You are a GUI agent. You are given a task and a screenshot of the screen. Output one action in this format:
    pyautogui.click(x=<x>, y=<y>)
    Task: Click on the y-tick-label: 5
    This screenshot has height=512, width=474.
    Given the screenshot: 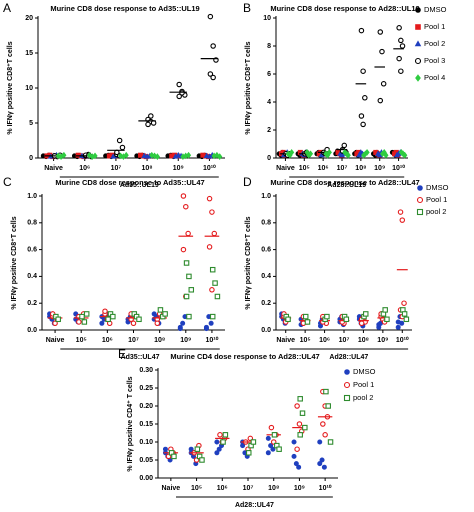 What is the action you would take?
    pyautogui.click(x=31, y=123)
    